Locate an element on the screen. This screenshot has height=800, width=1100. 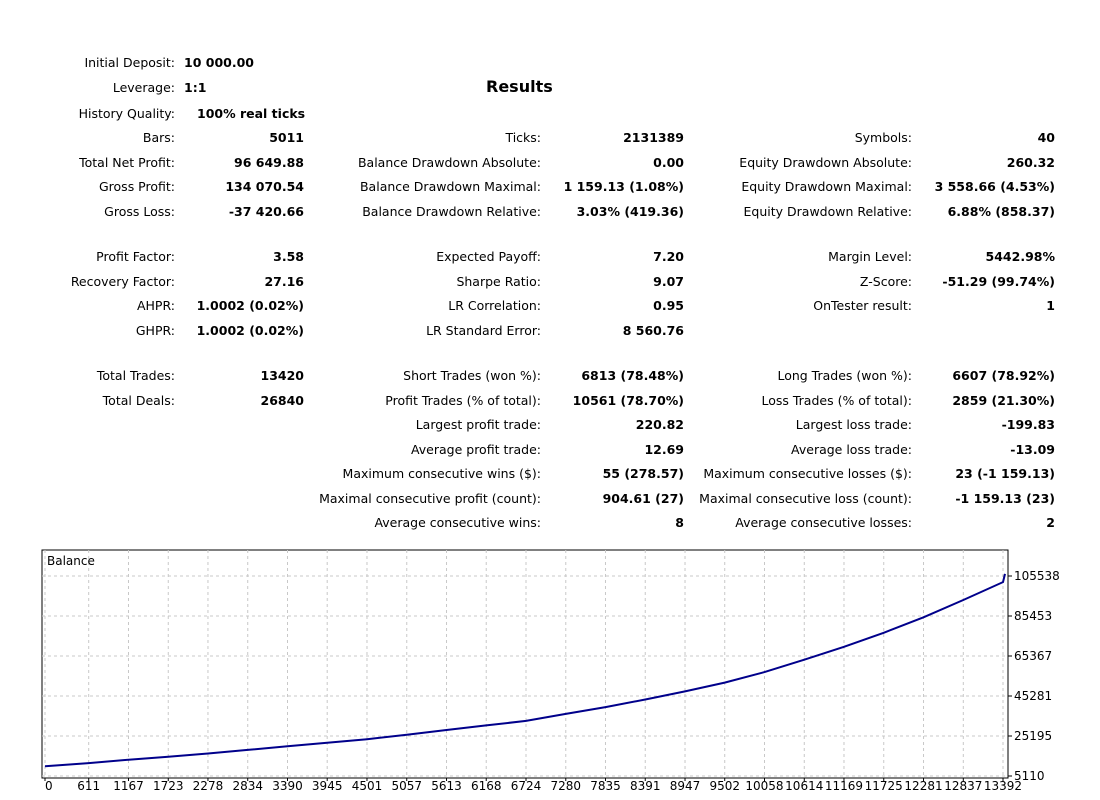
average-consecutive-wins-label: Average consecutive wins: is located at coordinates (457, 522).